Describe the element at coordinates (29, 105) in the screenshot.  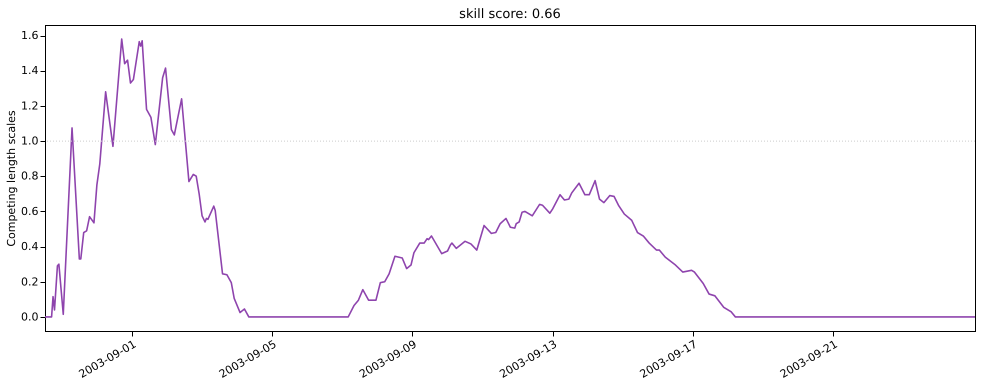
I see `y-tick-label: 1.2` at that location.